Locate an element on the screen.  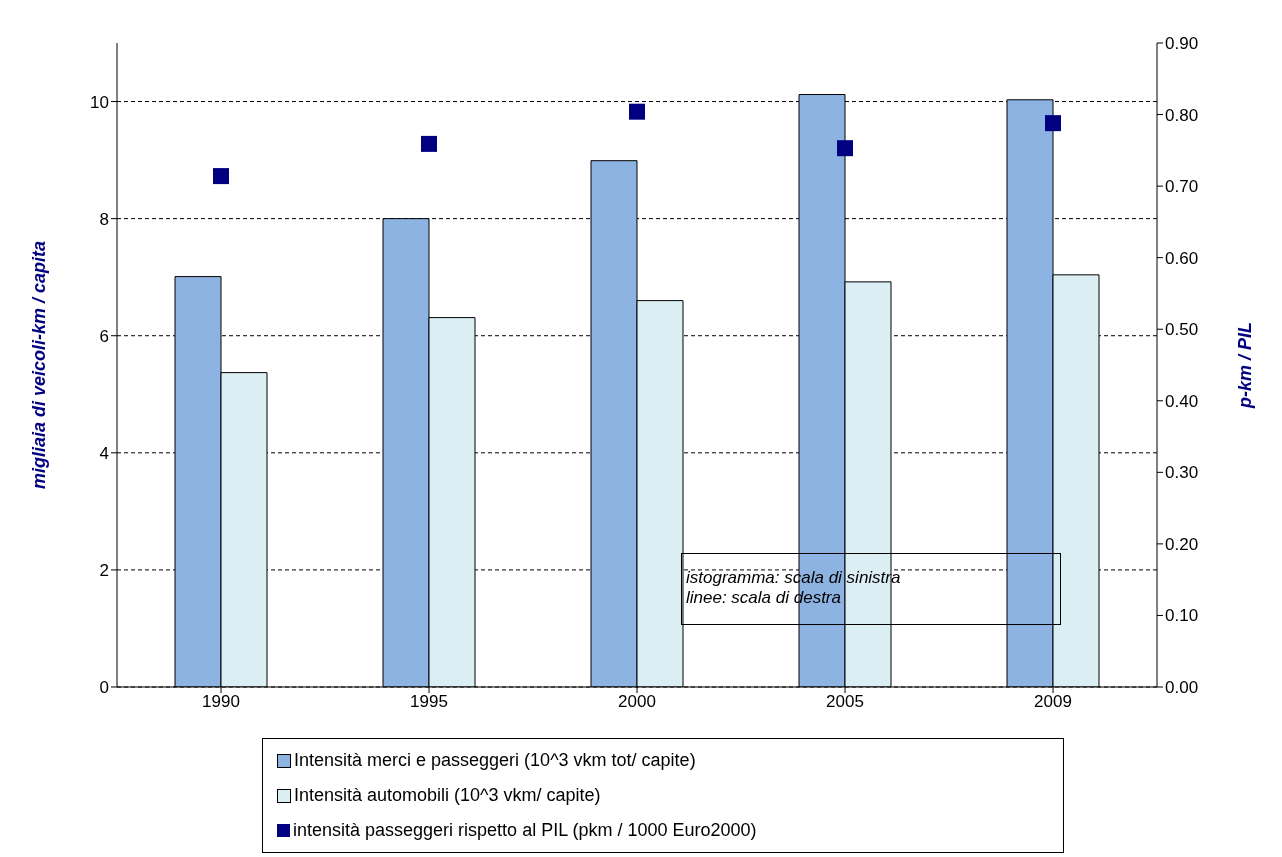
y-tick-label: 6 is located at coordinates (104, 336).